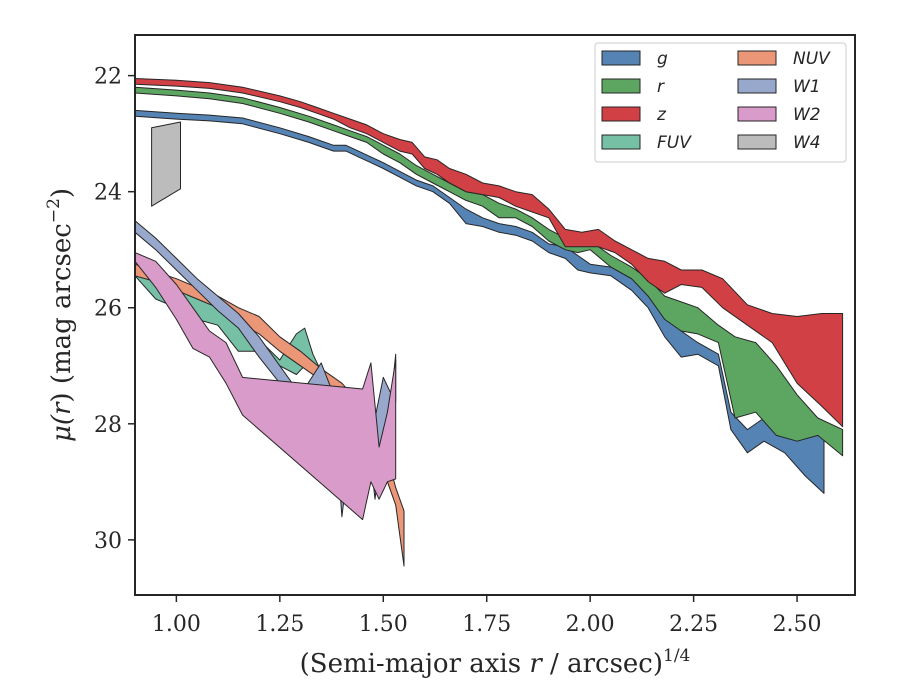 The width and height of the screenshot is (900, 700). What do you see at coordinates (62, 408) in the screenshot?
I see `y-axis-label-var: r` at bounding box center [62, 408].